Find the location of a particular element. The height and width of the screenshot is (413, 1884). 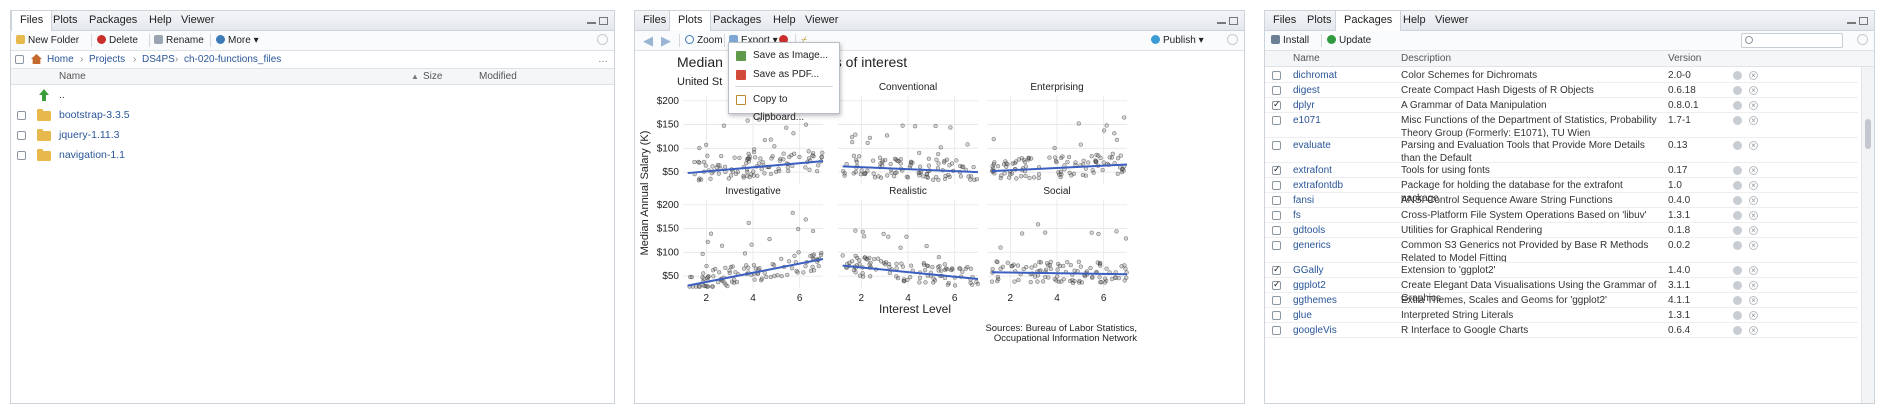

package-name: generics is located at coordinates (1312, 245).